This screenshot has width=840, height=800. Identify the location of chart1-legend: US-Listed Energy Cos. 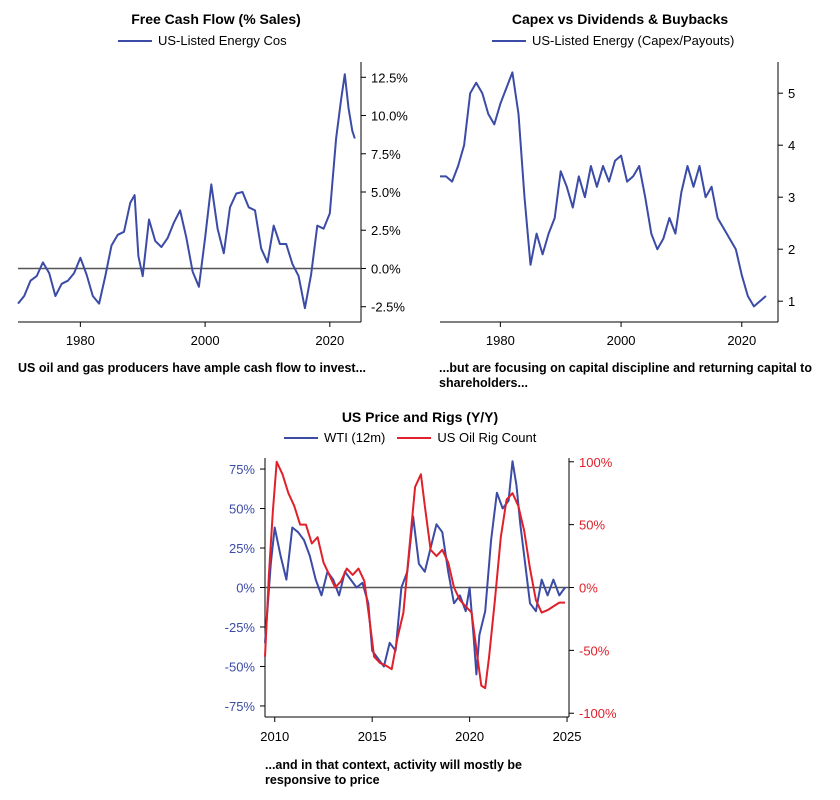
(202, 40).